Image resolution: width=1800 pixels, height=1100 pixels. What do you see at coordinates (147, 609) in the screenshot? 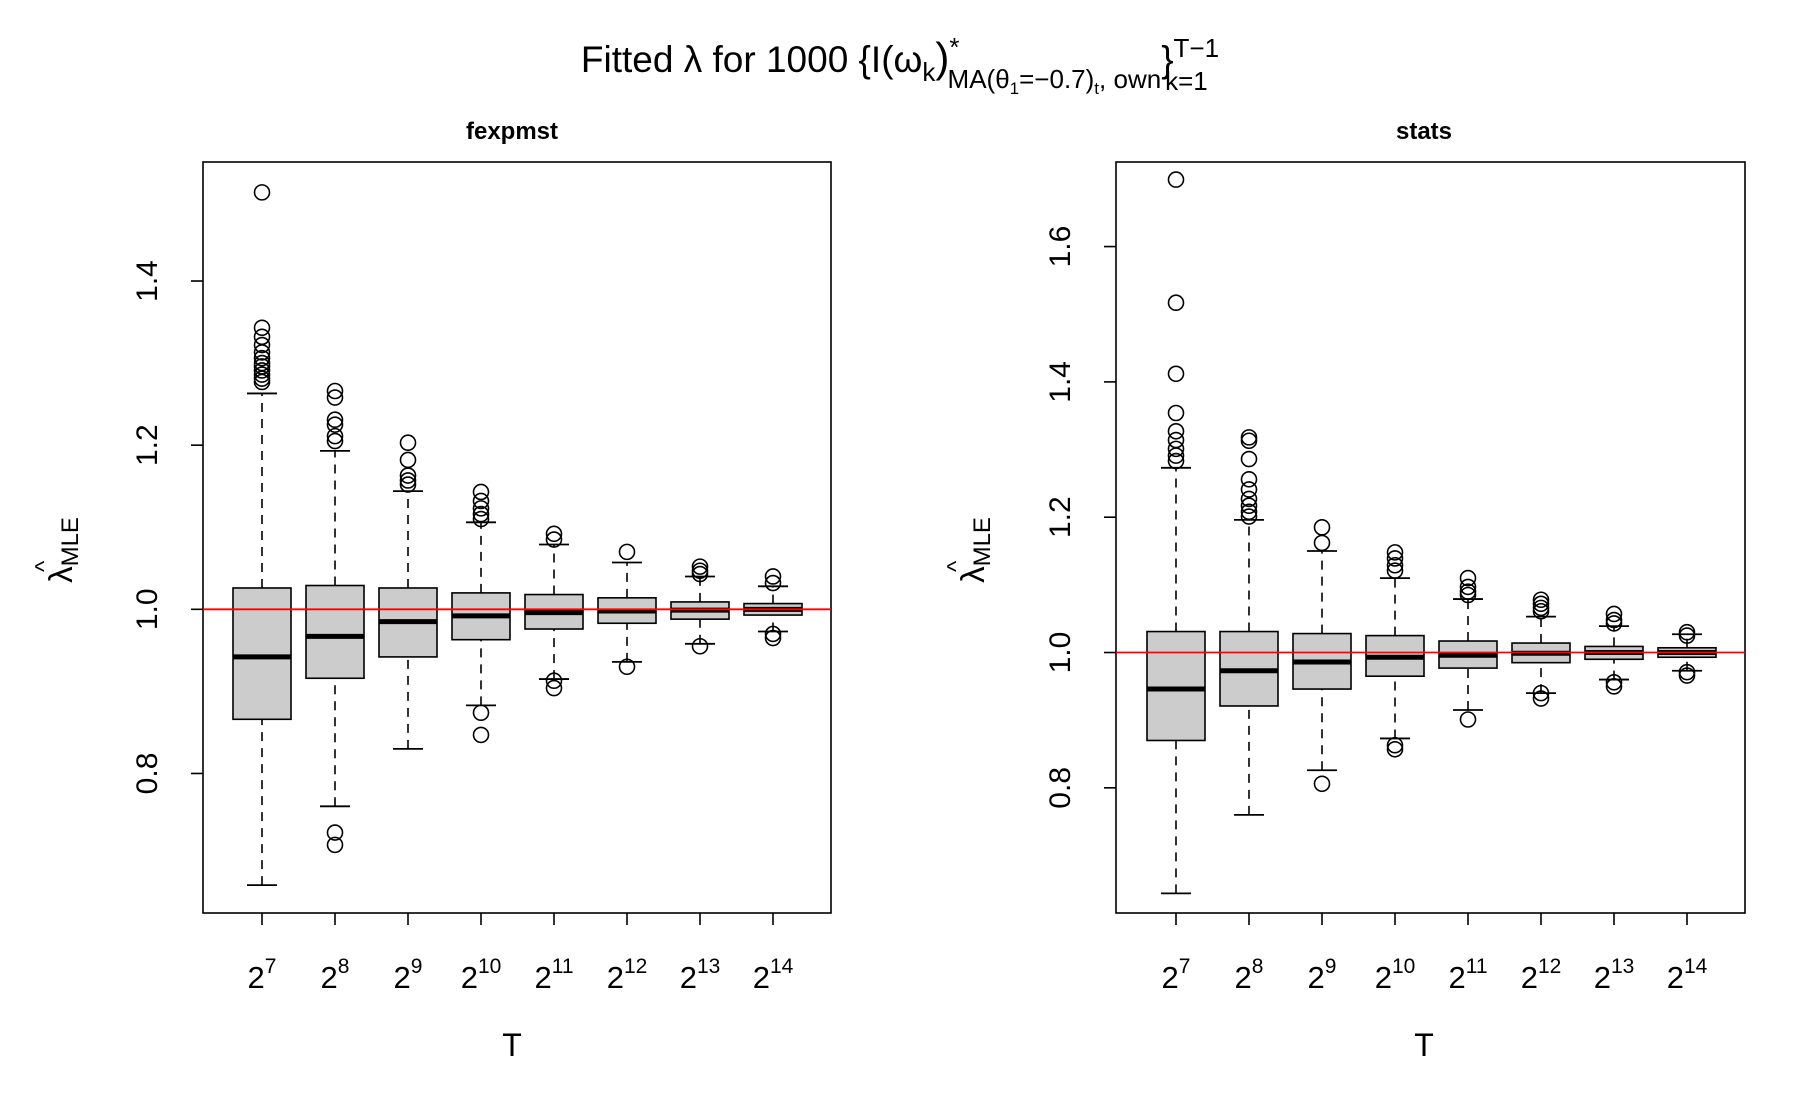
I see `y-tick-label: 1.0` at bounding box center [147, 609].